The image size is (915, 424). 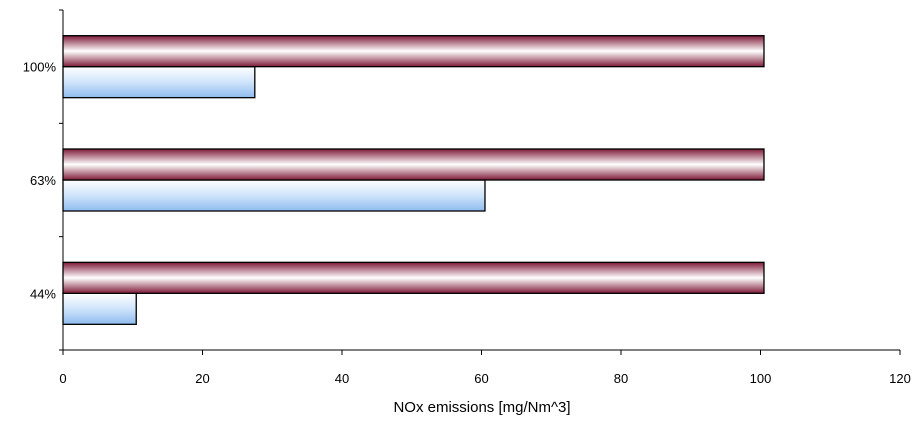 I want to click on x-tick-label: 0, so click(x=62, y=378).